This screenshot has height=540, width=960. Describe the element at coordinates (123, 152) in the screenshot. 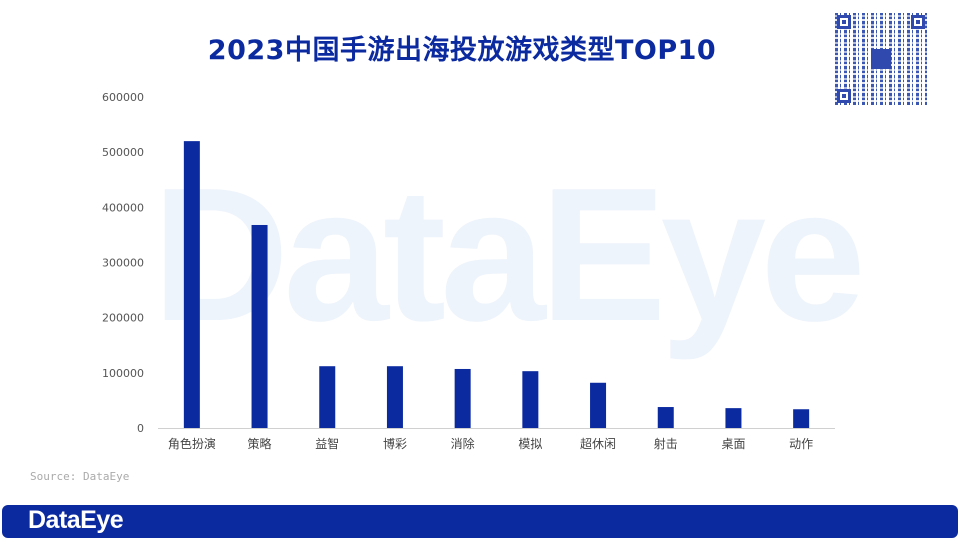

I see `y-tick-label: 500000` at that location.